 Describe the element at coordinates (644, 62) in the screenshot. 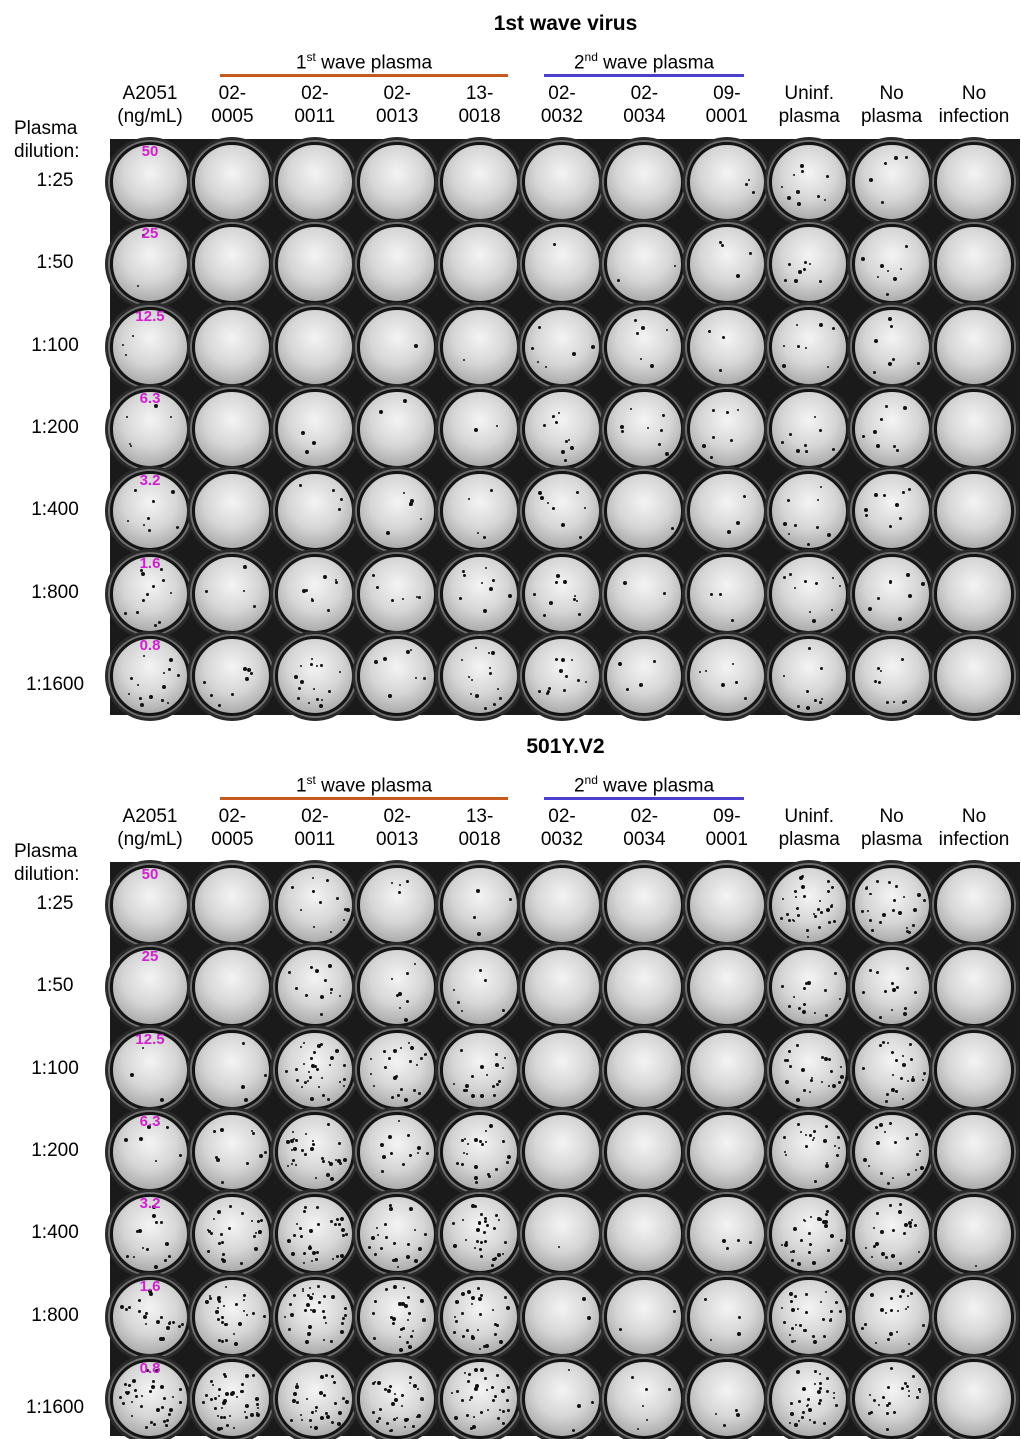

I see `group-label-second-wave: 2nd wave plasma` at that location.